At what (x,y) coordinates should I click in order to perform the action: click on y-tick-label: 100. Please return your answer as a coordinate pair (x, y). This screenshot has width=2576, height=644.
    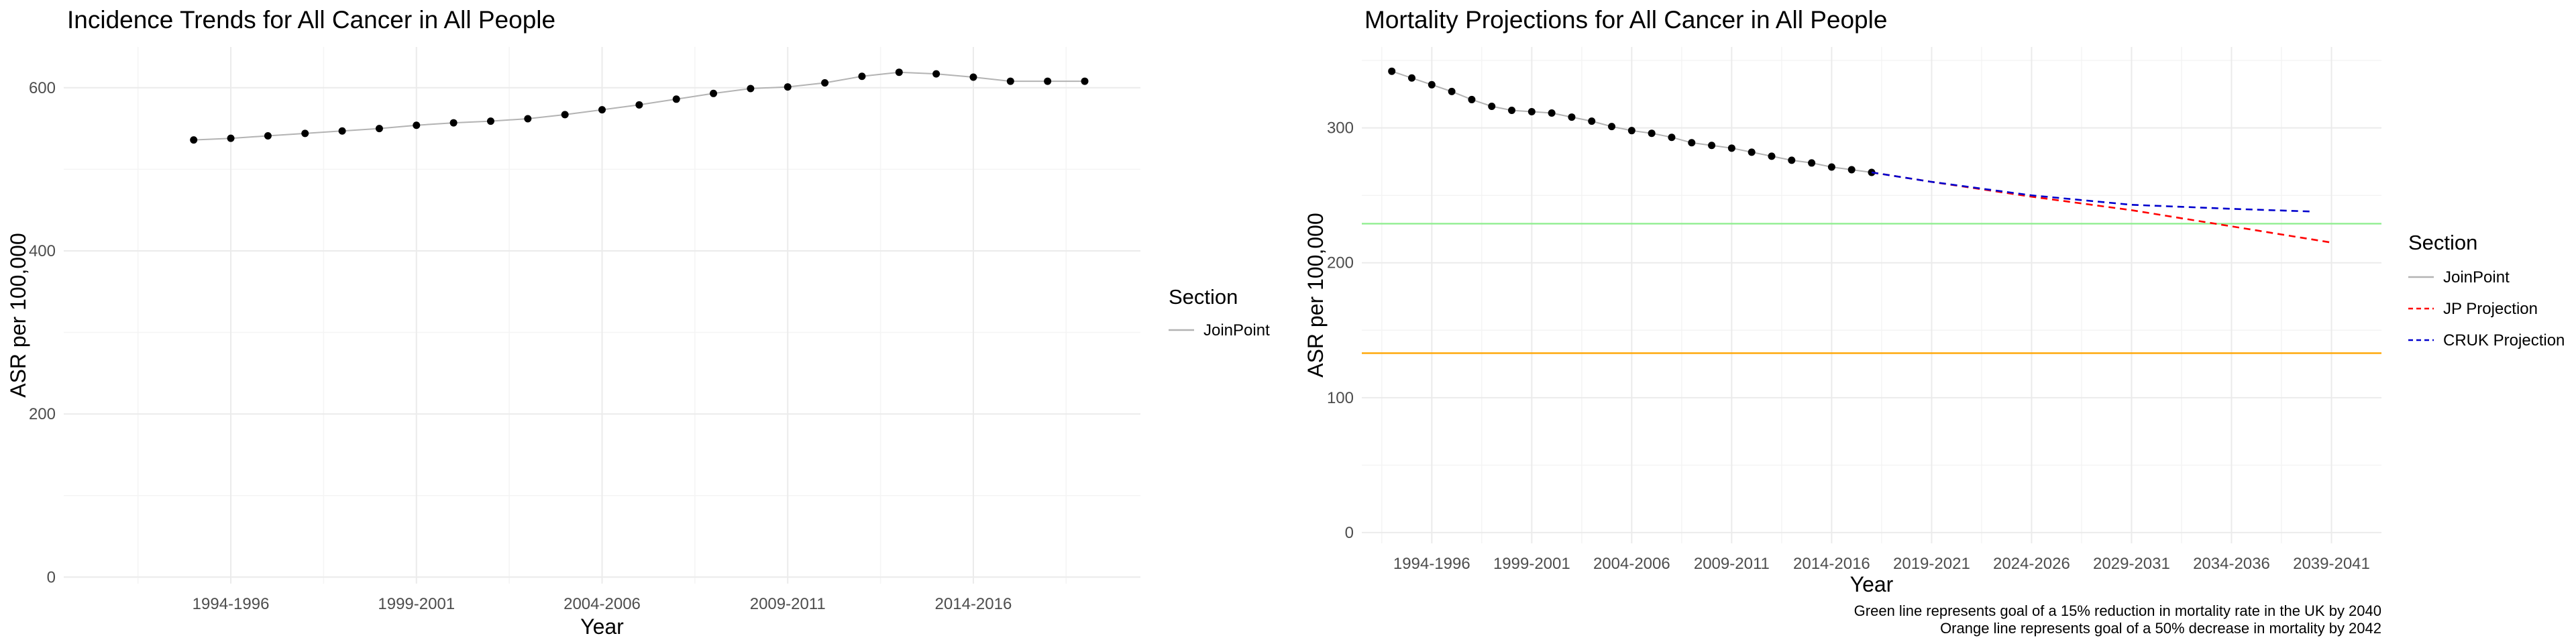
    Looking at the image, I should click on (1340, 398).